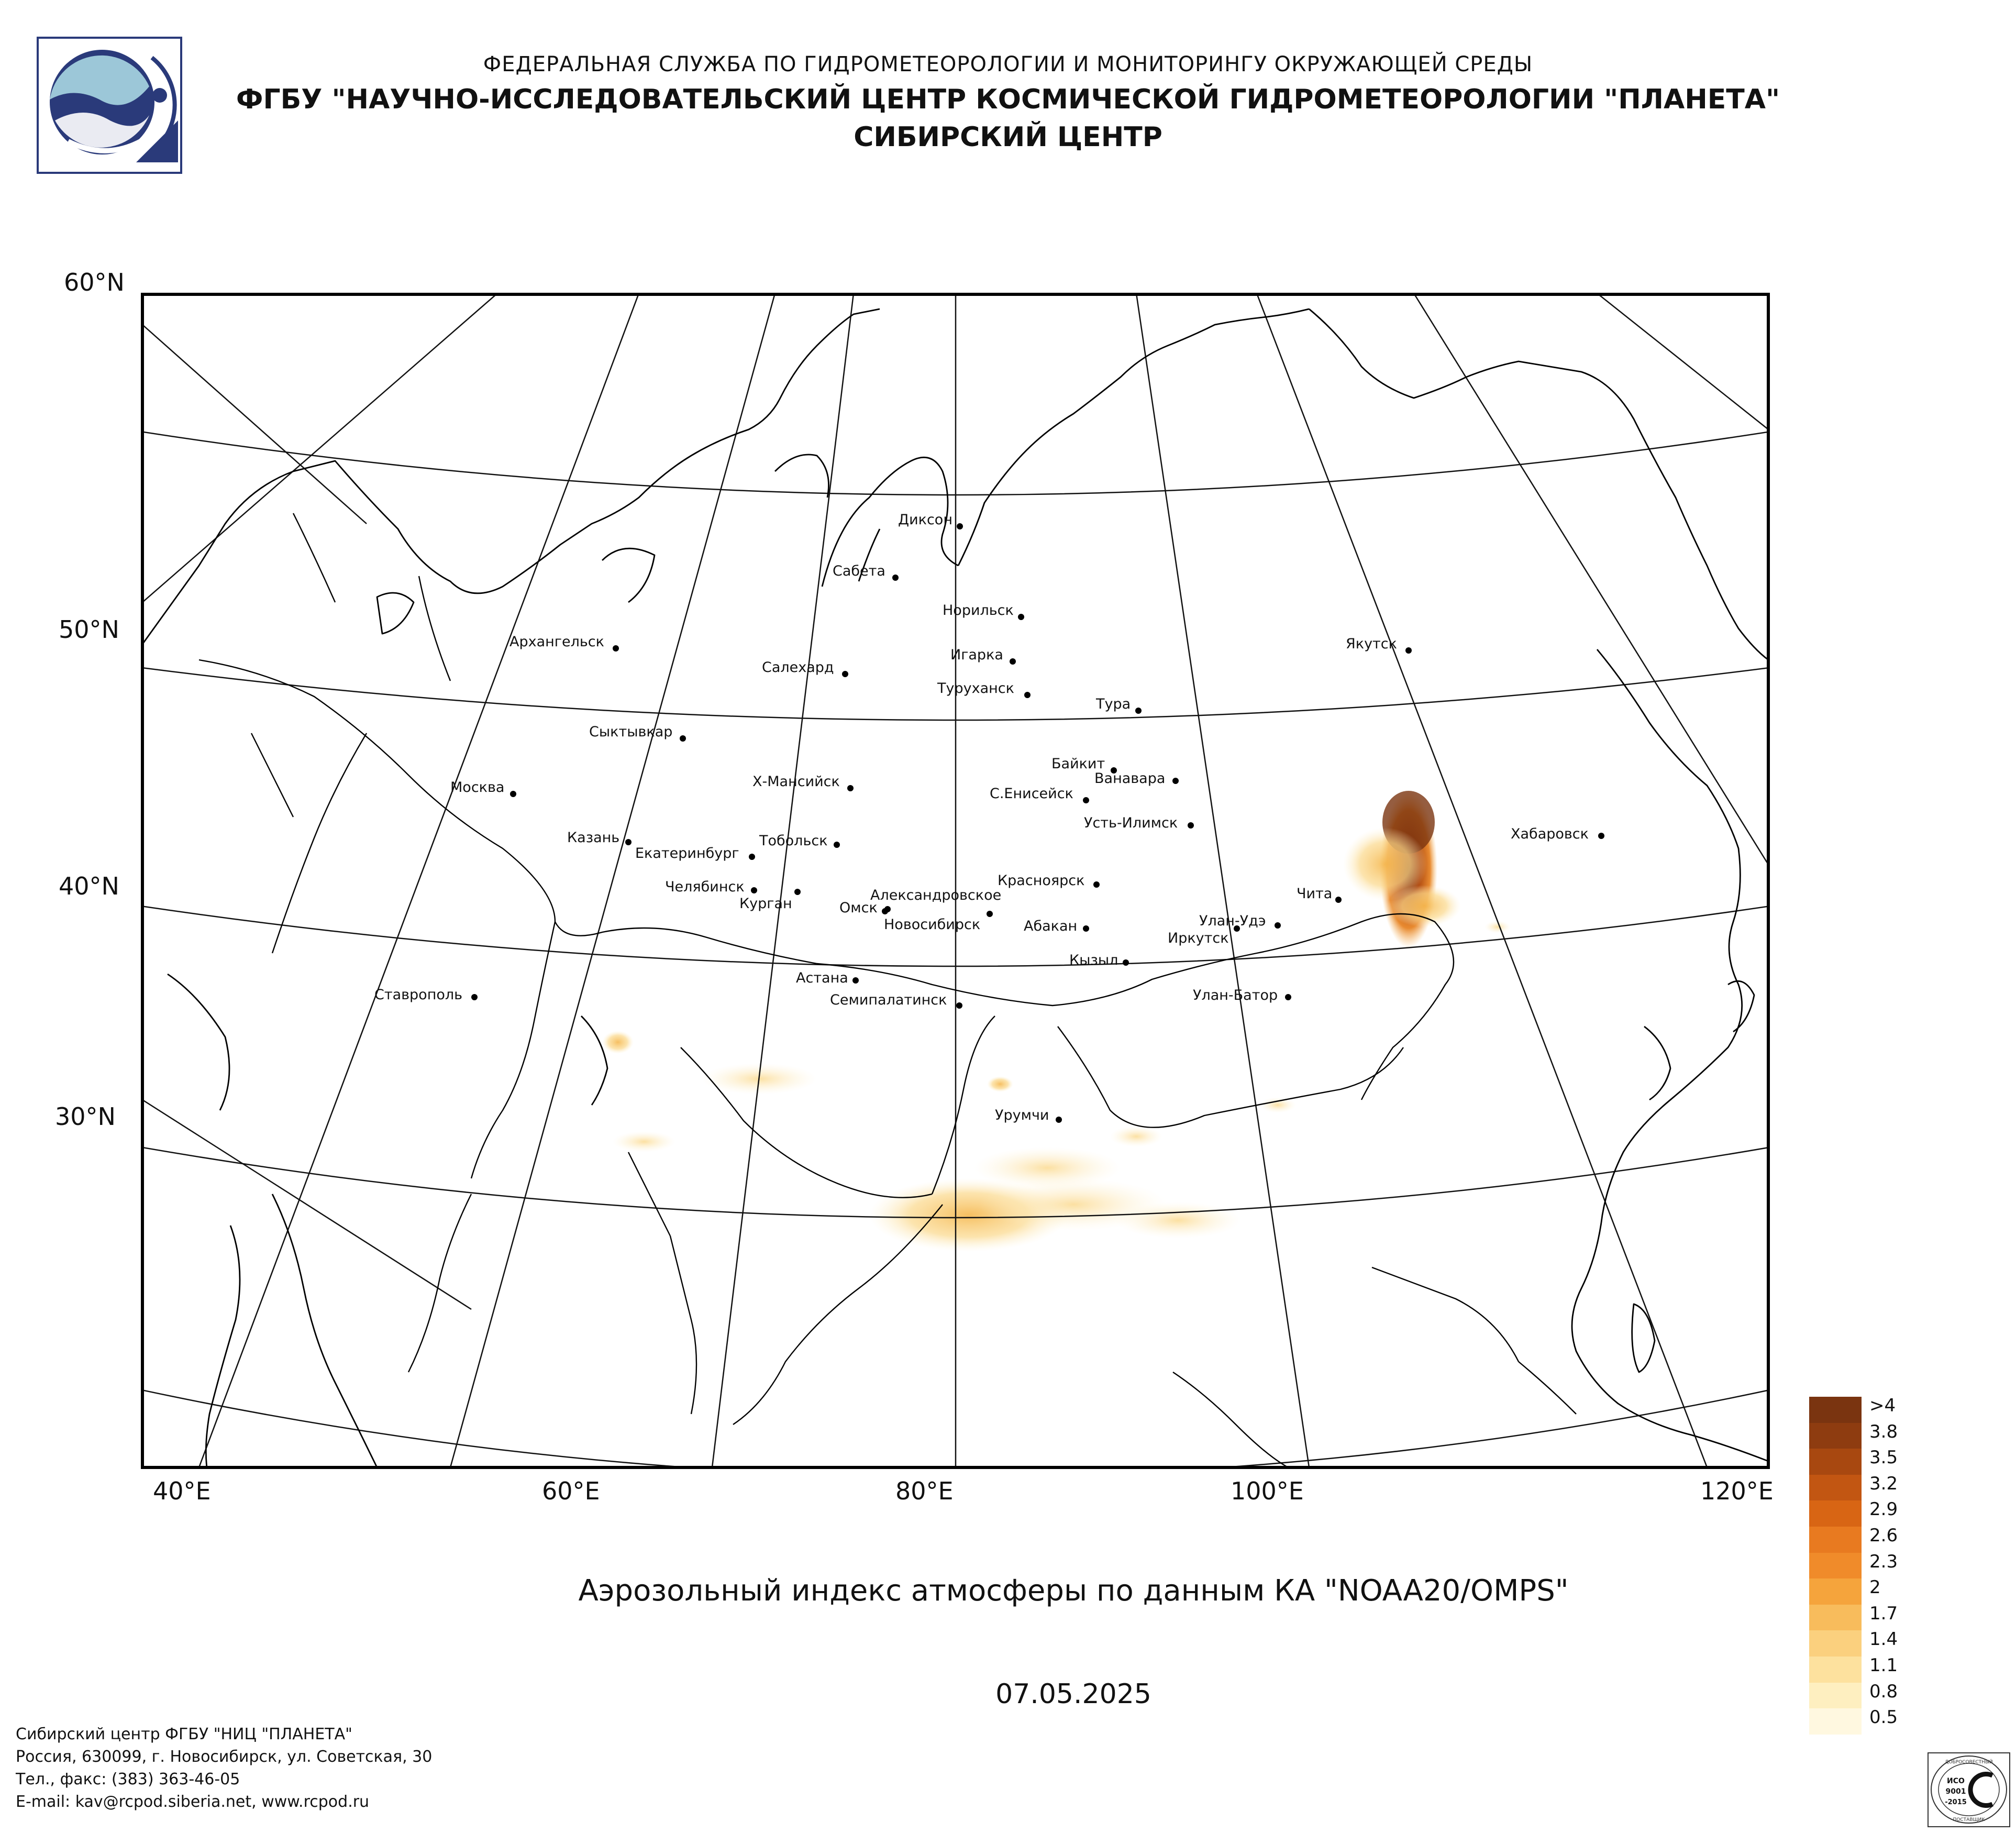 The height and width of the screenshot is (1833, 2016). I want to click on svg-text: Игарка, so click(977, 655).